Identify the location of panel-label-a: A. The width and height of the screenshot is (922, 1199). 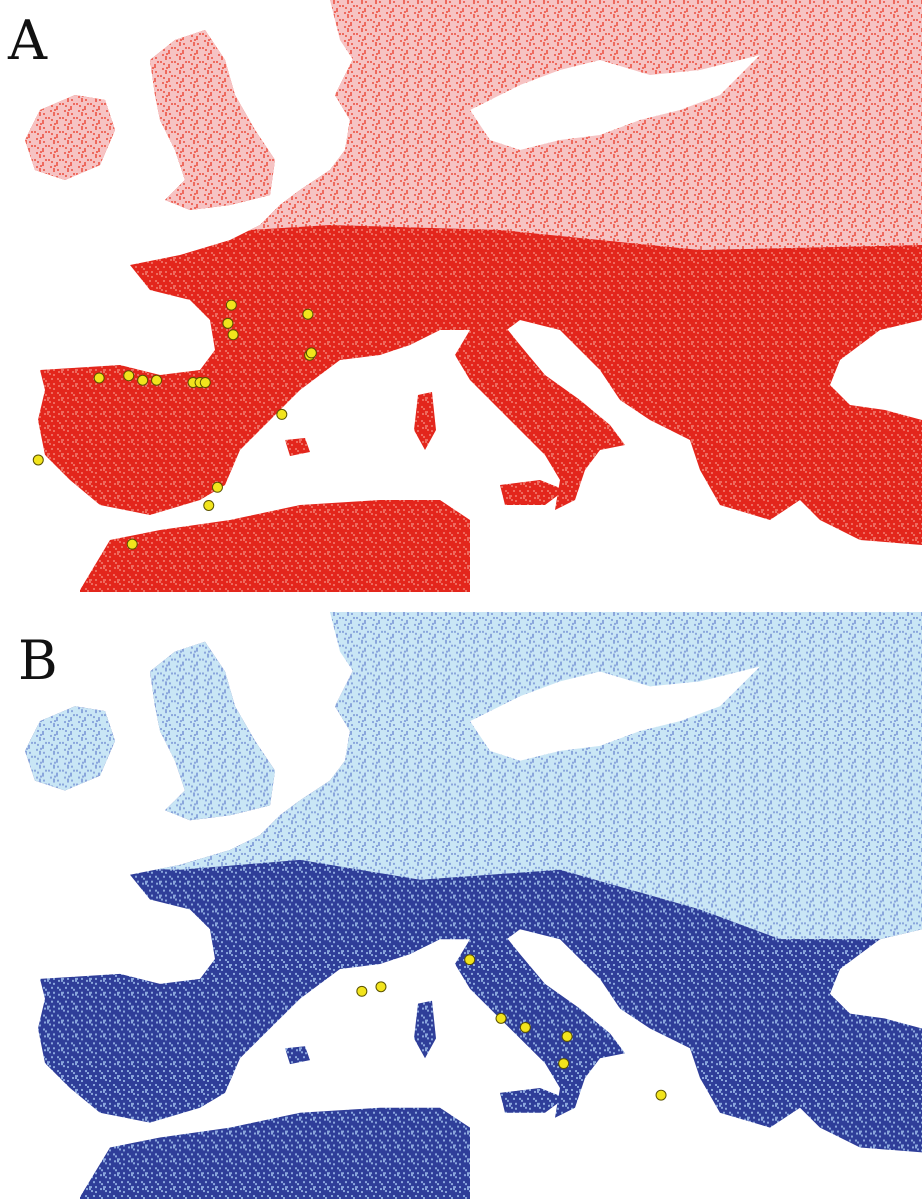
(27, 40).